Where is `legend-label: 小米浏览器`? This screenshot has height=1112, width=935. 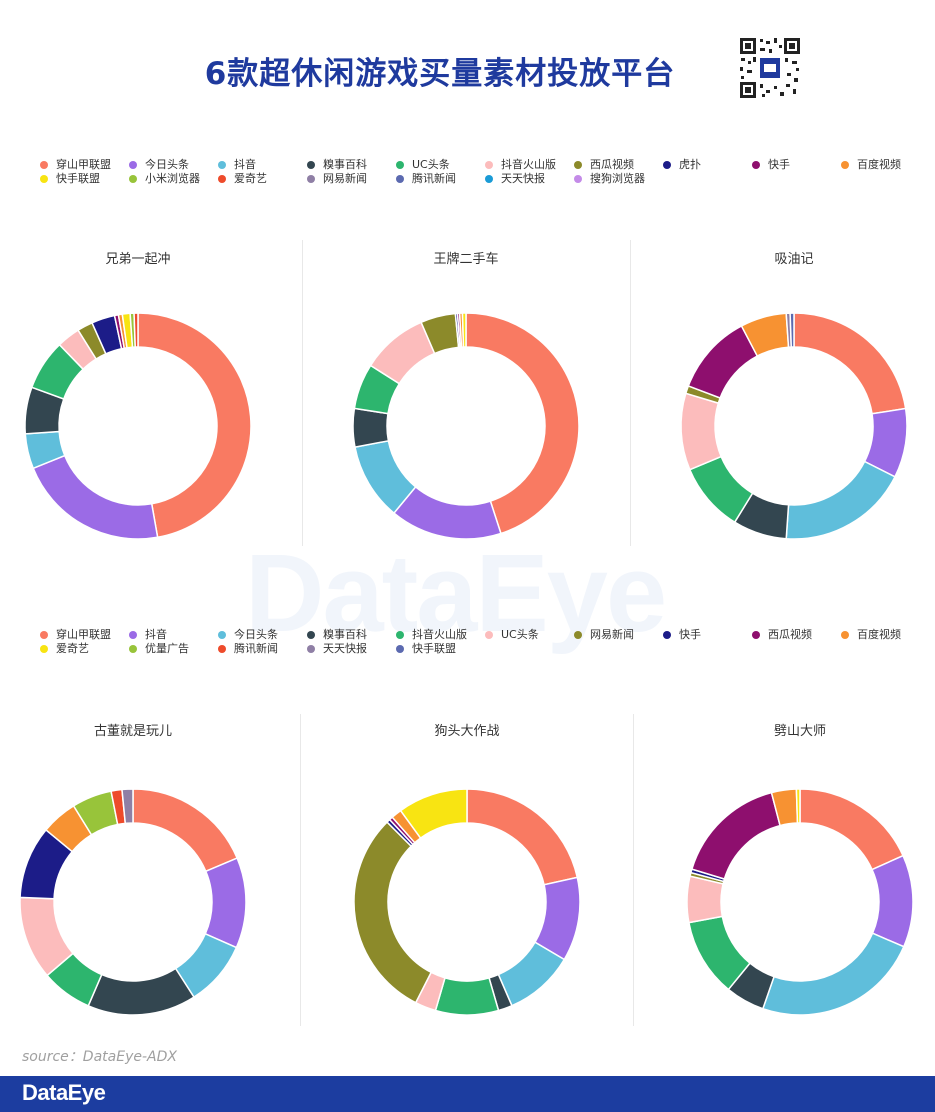
legend-label: 小米浏览器 is located at coordinates (172, 178).